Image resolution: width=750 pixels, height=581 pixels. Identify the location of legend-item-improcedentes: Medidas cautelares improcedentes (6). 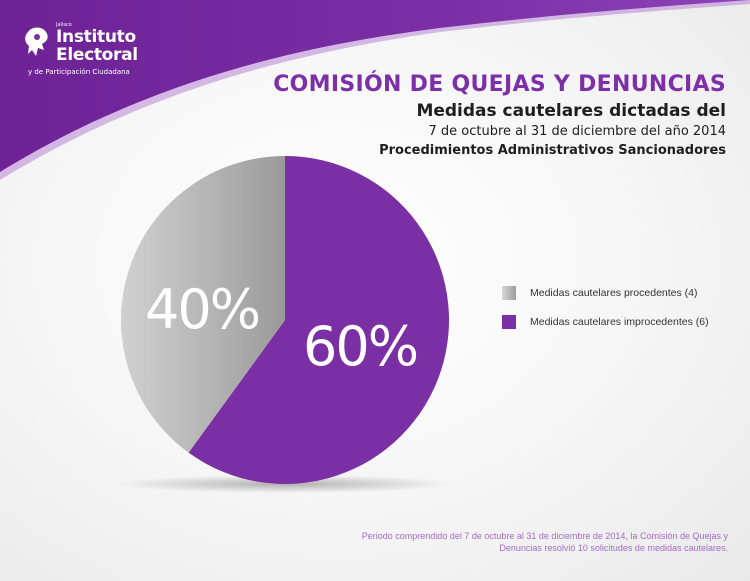
(605, 322).